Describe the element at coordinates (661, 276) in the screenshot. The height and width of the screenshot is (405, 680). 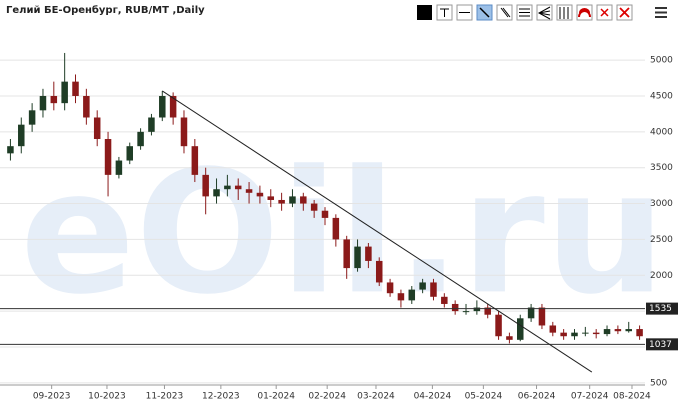
I see `y-tick-label: 2000` at that location.